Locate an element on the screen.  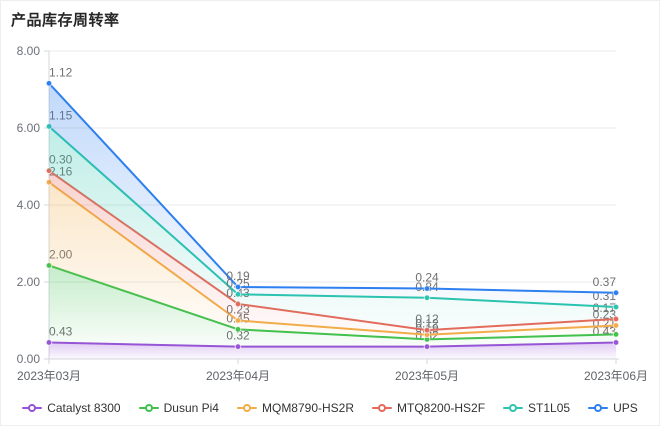
legend-label: MTQ8200-HS2F is located at coordinates (441, 408).